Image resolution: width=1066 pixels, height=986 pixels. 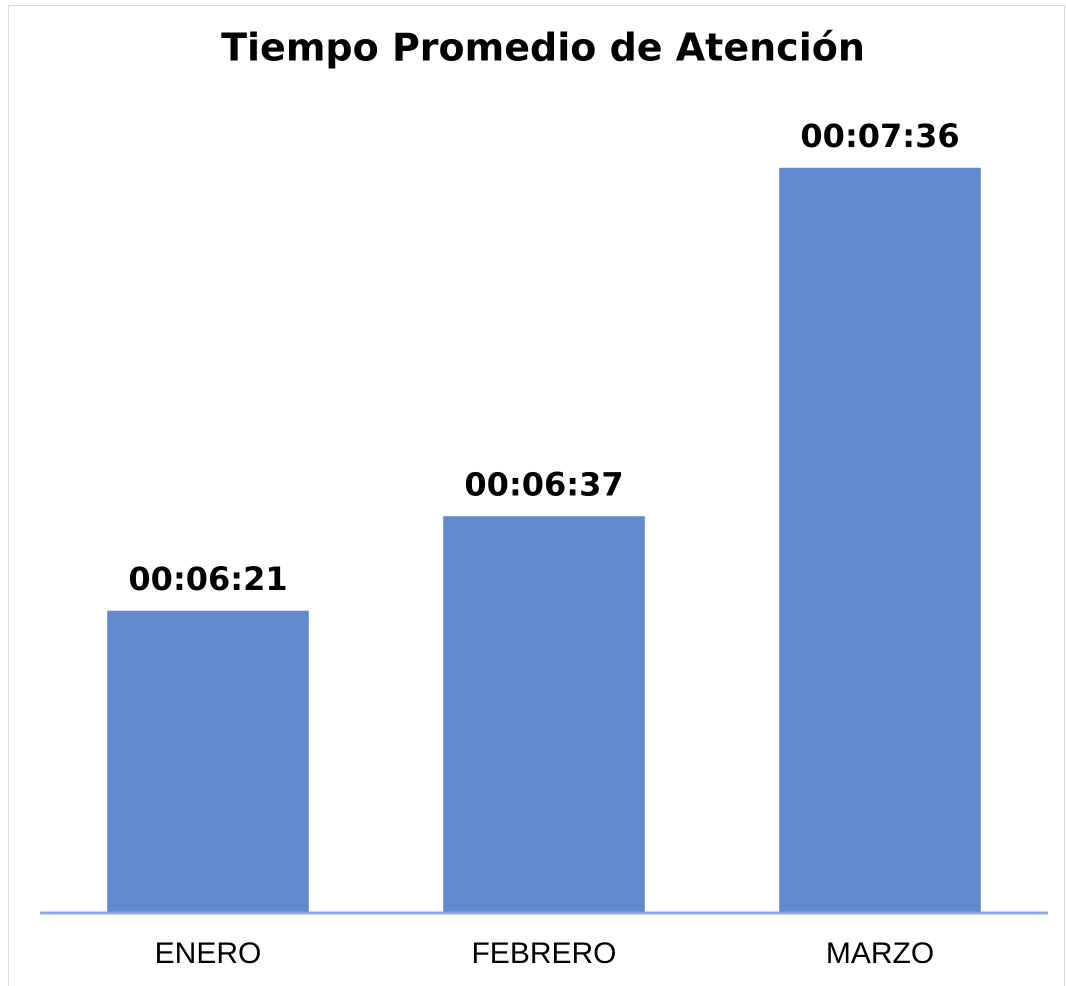 What do you see at coordinates (208, 953) in the screenshot?
I see `x-tick-label: ENERO` at bounding box center [208, 953].